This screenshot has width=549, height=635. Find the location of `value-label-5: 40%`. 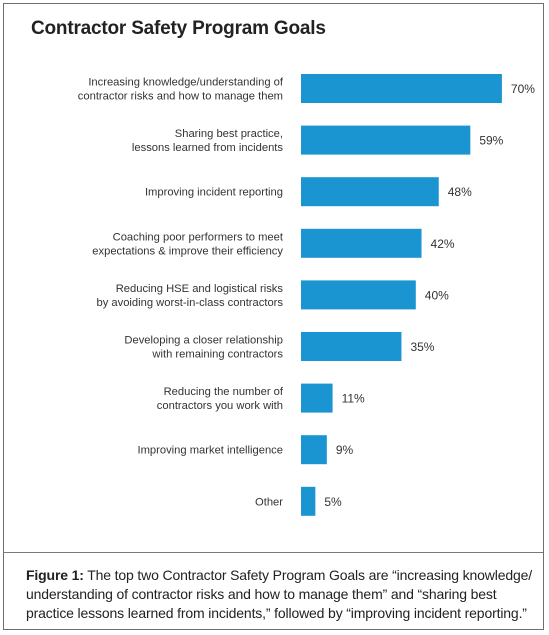

value-label-5: 40% is located at coordinates (437, 295).